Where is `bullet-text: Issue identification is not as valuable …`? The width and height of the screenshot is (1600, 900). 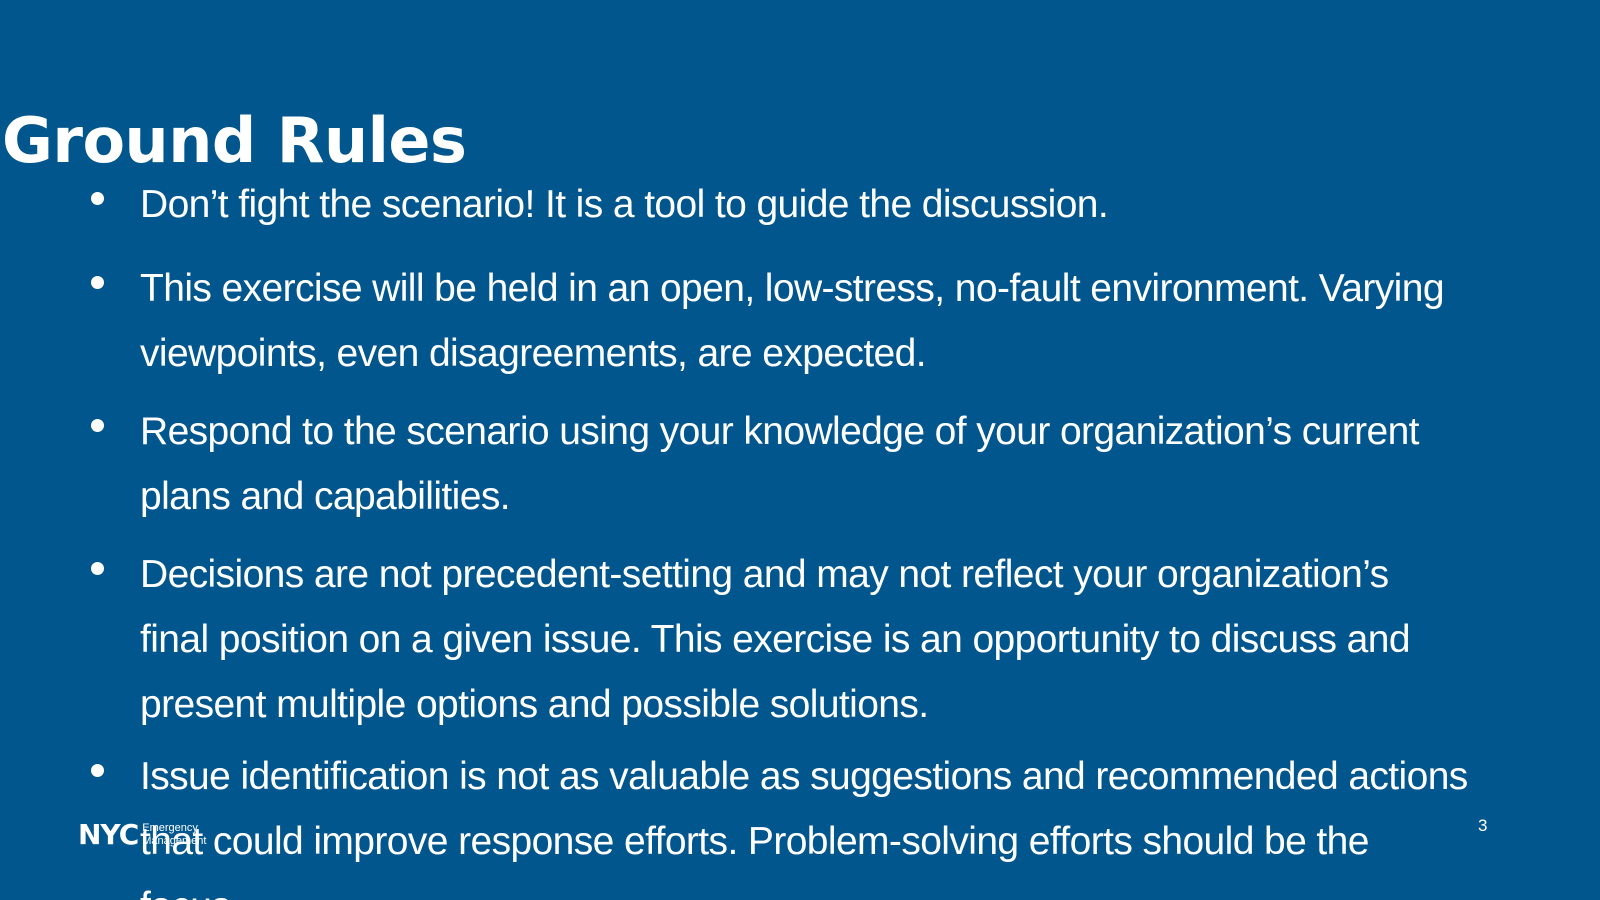 bullet-text: Issue identification is not as valuable … is located at coordinates (804, 827).